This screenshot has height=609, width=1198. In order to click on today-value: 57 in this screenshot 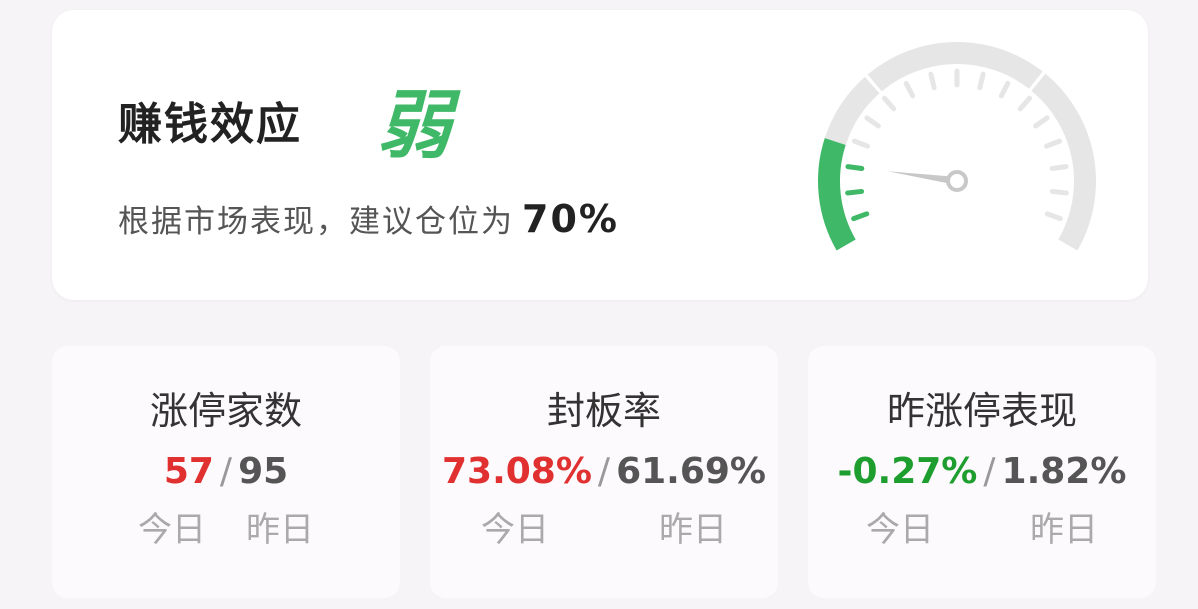, I will do `click(188, 471)`.